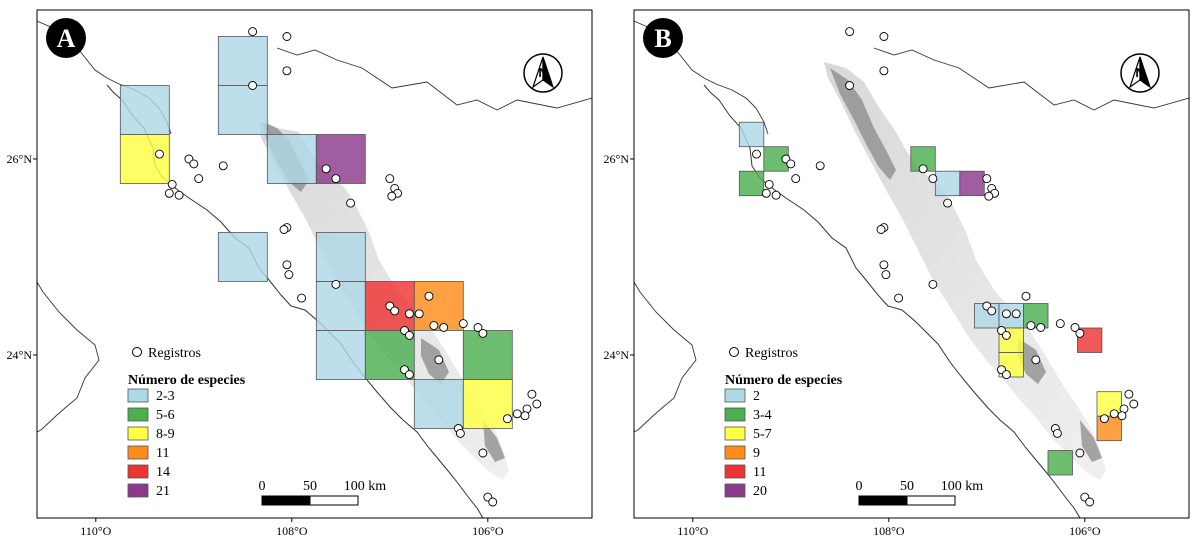 The height and width of the screenshot is (539, 1200). I want to click on legend-label: 2, so click(756, 396).